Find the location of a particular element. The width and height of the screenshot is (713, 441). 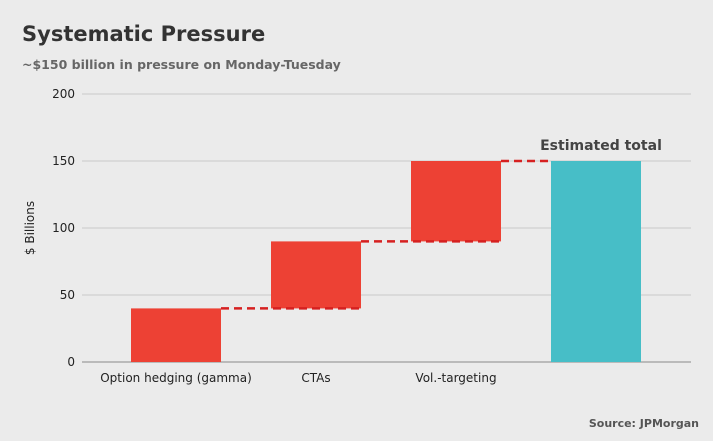

chart-title: Systematic Pressure is located at coordinates (144, 34).